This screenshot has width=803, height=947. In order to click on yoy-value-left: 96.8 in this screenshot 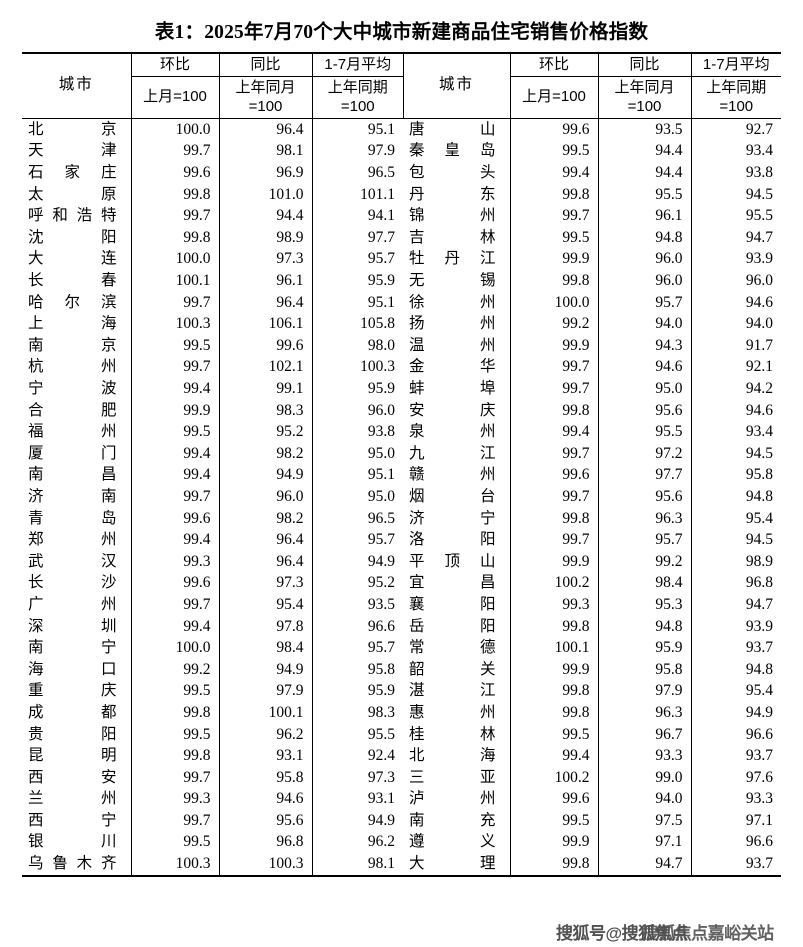, I will do `click(265, 842)`.